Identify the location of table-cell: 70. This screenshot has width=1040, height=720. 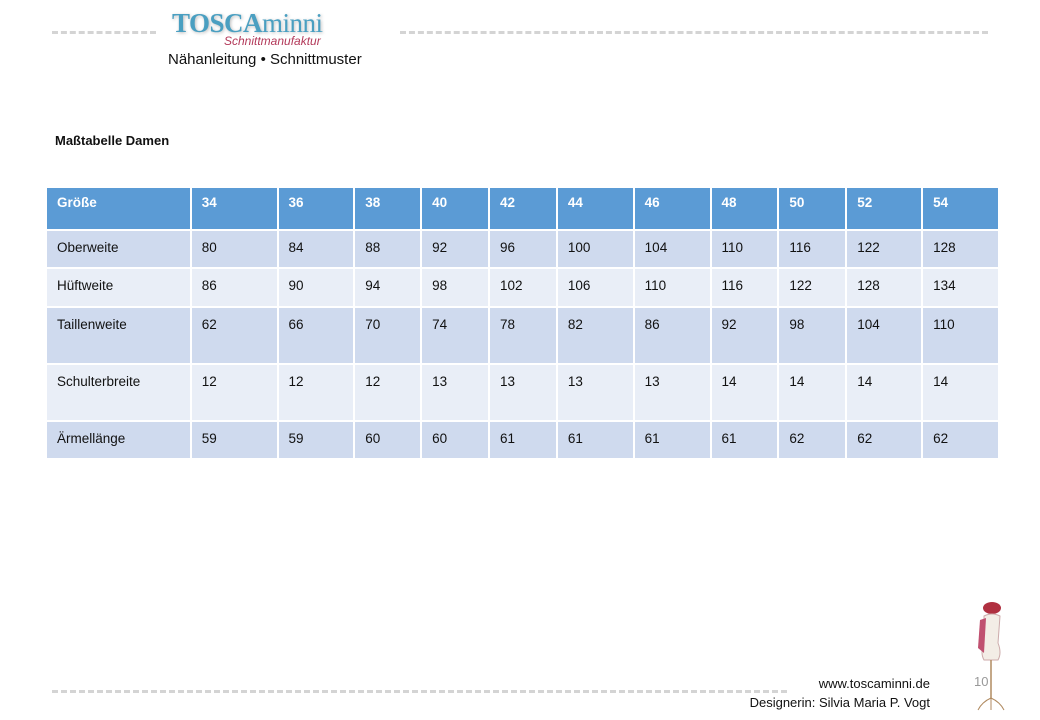
(388, 335).